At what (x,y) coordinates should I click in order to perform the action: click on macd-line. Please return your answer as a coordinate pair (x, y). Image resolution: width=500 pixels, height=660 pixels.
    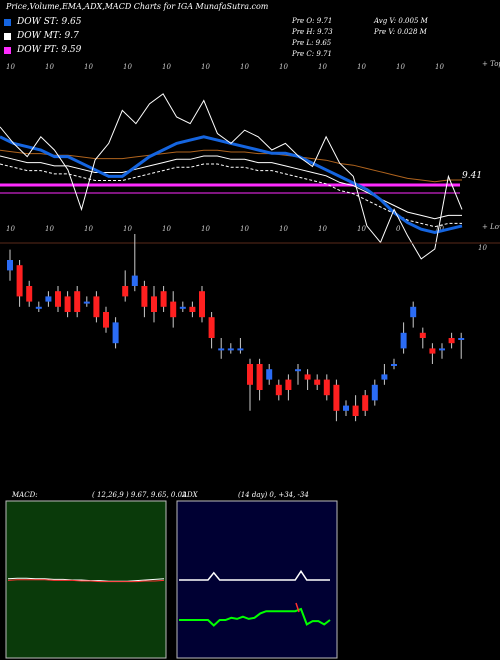
    Looking at the image, I should click on (86, 579).